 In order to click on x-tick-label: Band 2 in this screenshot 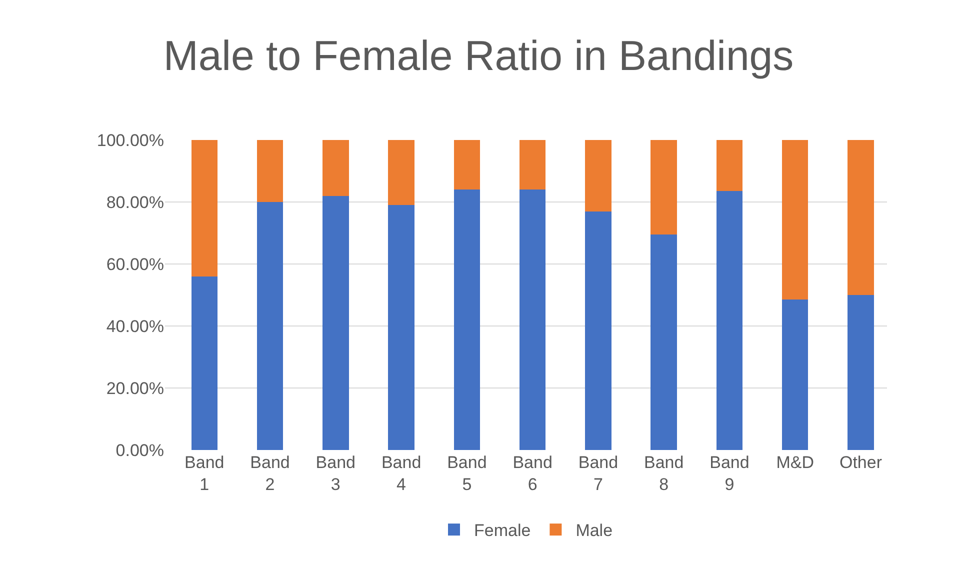, I will do `click(270, 473)`.